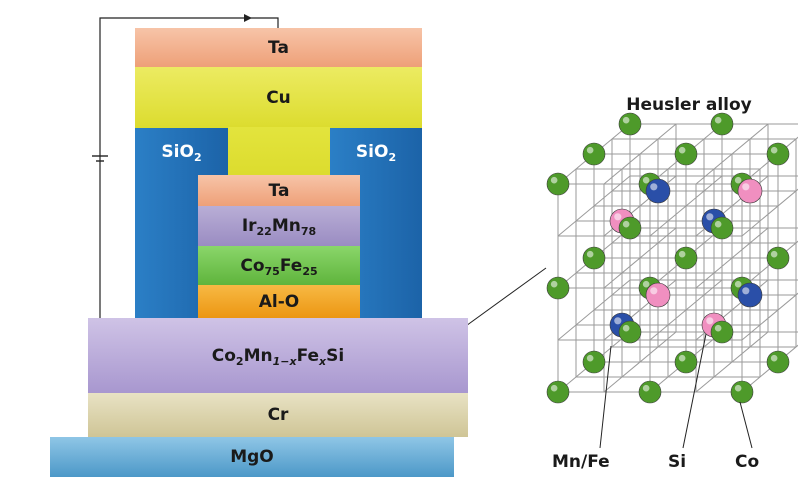 The height and width of the screenshot is (480, 798). I want to click on cr-layer: Cr, so click(278, 415).